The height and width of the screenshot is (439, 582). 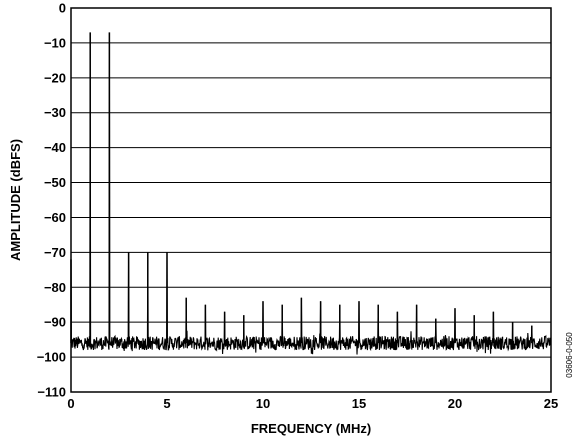 I want to click on x-tick-labels: 0 5 10 15 20 25, so click(x=312, y=403).